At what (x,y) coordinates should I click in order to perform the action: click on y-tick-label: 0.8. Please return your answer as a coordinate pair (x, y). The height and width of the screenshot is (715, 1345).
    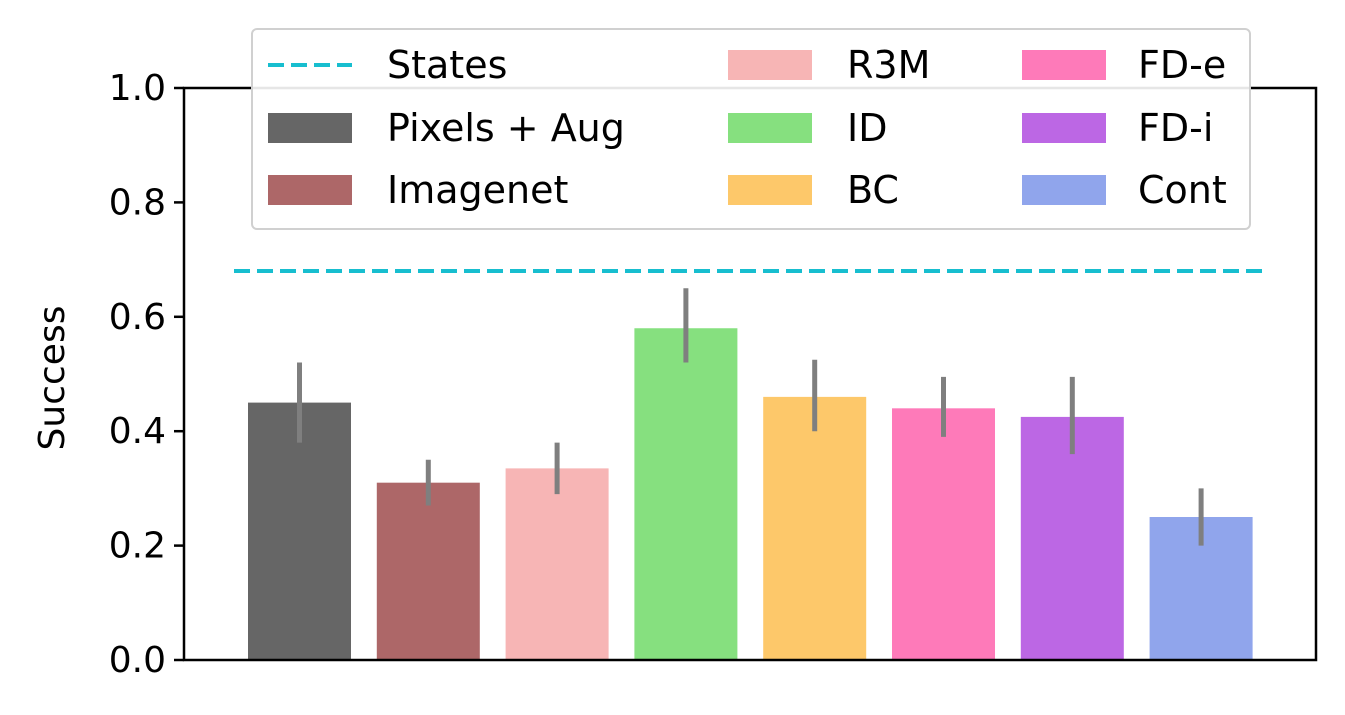
    Looking at the image, I should click on (137, 202).